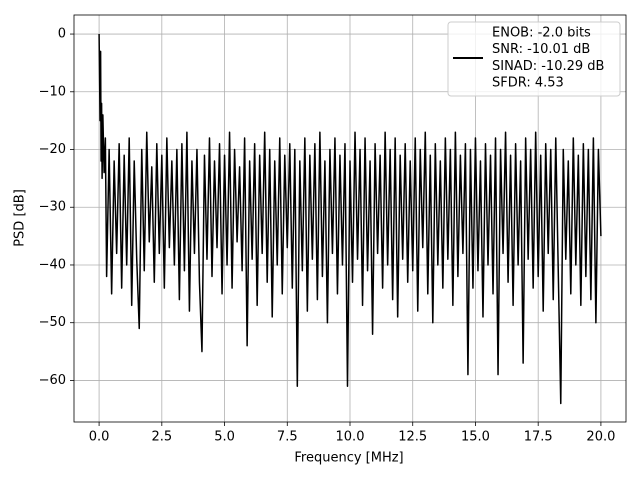  What do you see at coordinates (541, 49) in the screenshot?
I see `legend-label: SNR: -10.01 dB` at bounding box center [541, 49].